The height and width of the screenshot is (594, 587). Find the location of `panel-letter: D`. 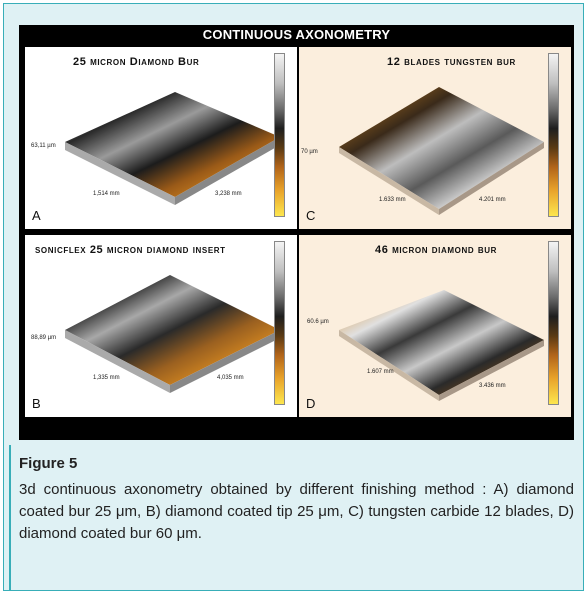

panel-letter: D is located at coordinates (311, 403).